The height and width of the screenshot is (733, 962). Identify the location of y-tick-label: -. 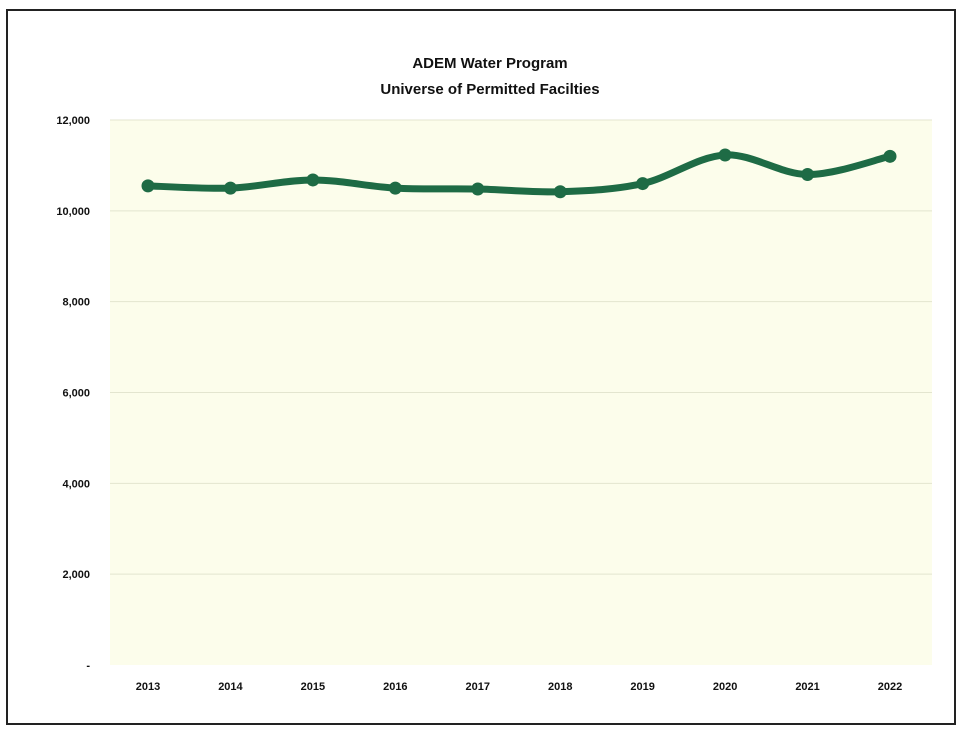
(88, 666).